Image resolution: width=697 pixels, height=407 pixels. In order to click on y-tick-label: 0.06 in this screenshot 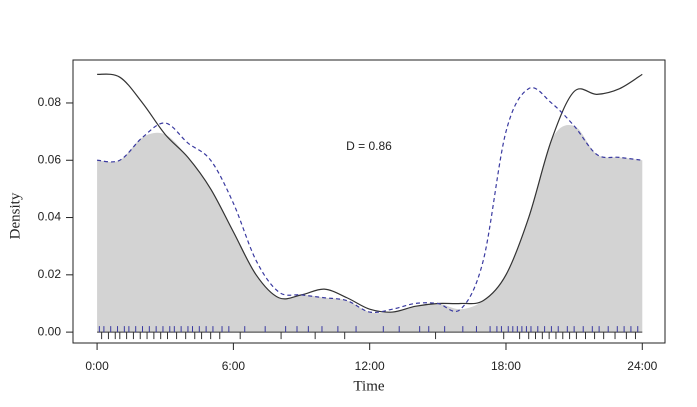, I will do `click(50, 159)`.